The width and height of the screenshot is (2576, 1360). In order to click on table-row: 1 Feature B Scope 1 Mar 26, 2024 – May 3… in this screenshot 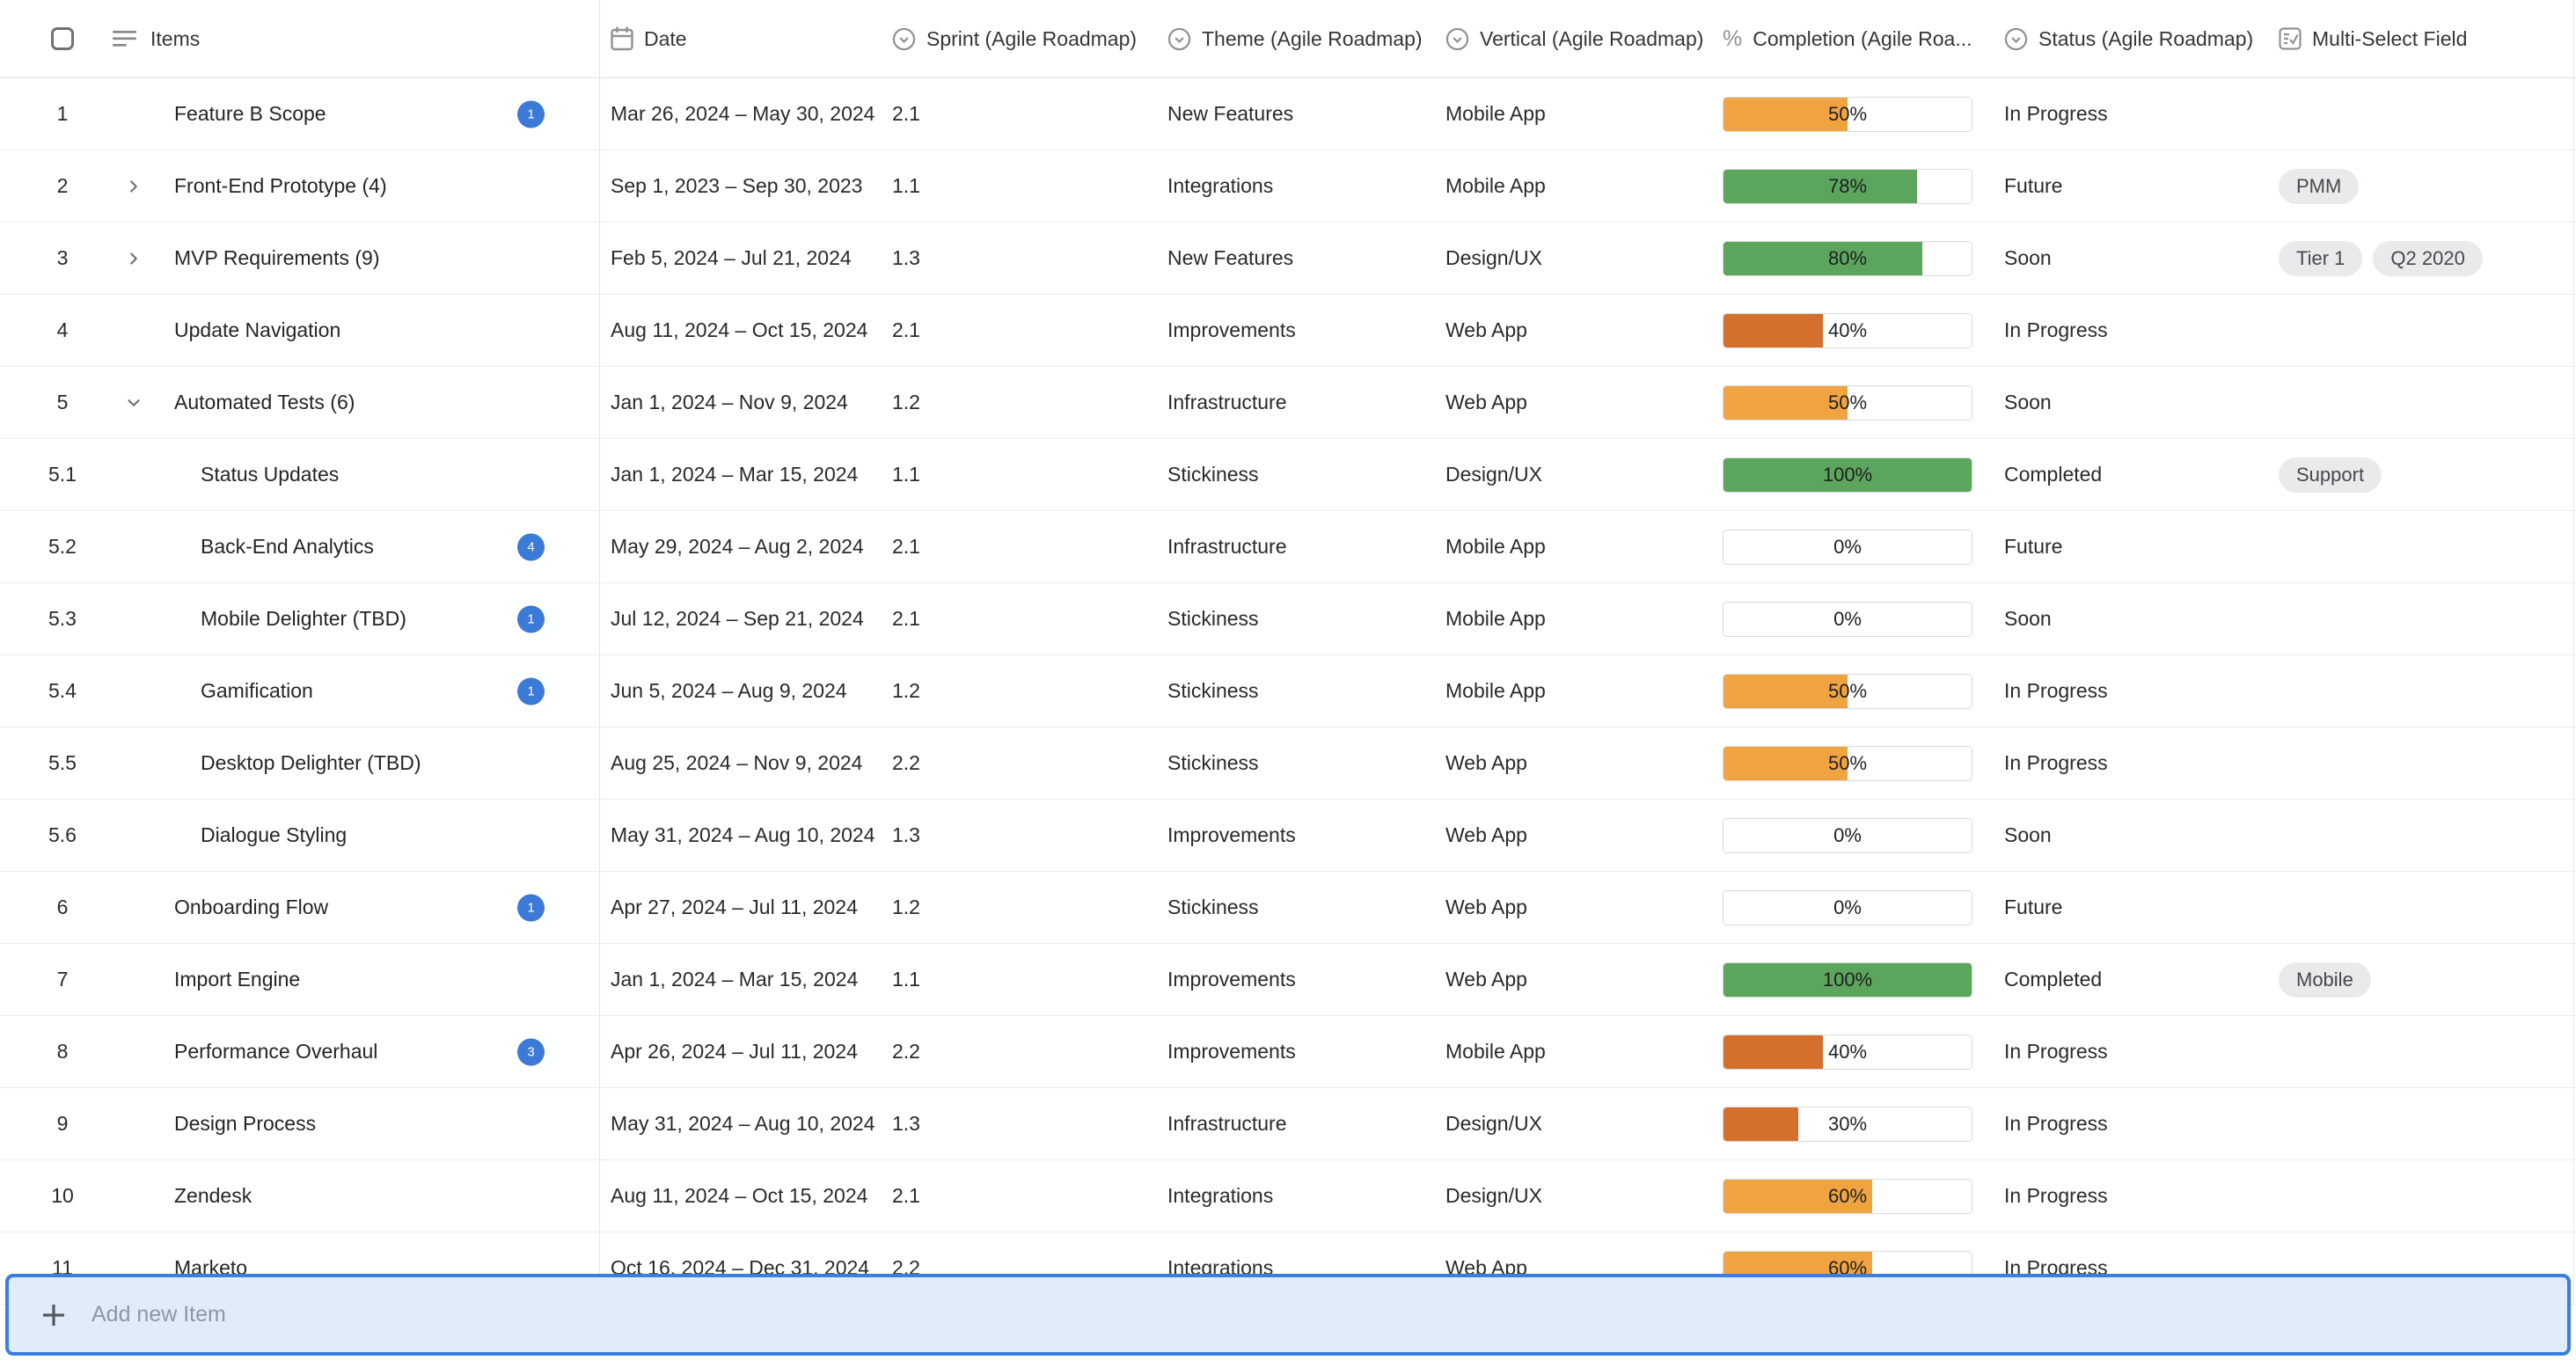, I will do `click(1288, 114)`.